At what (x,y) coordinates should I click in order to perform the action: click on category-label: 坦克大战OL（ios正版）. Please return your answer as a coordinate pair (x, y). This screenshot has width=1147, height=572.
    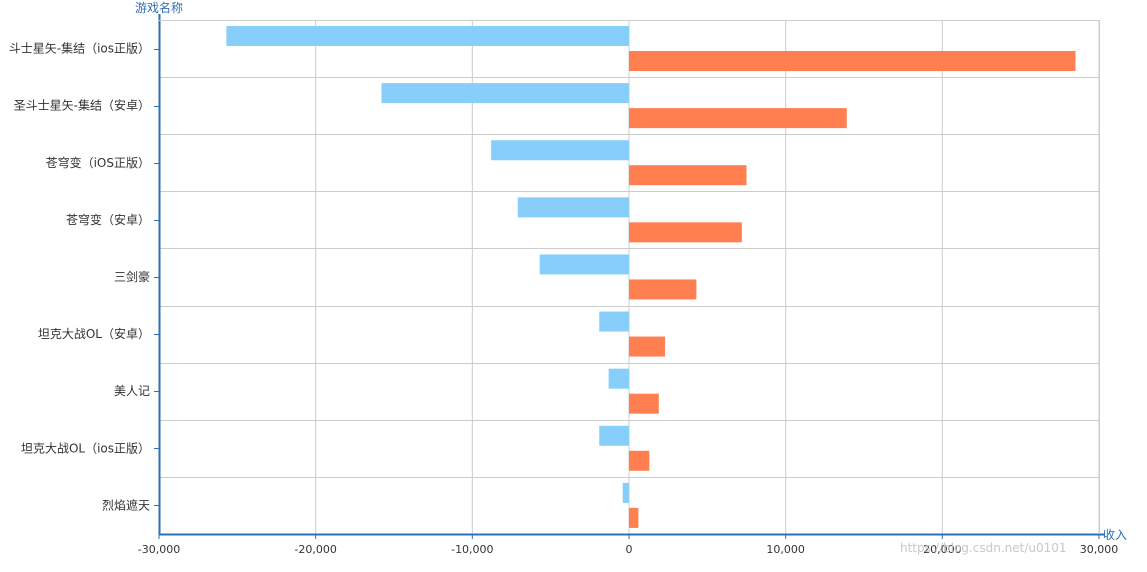
    Looking at the image, I should click on (85, 448).